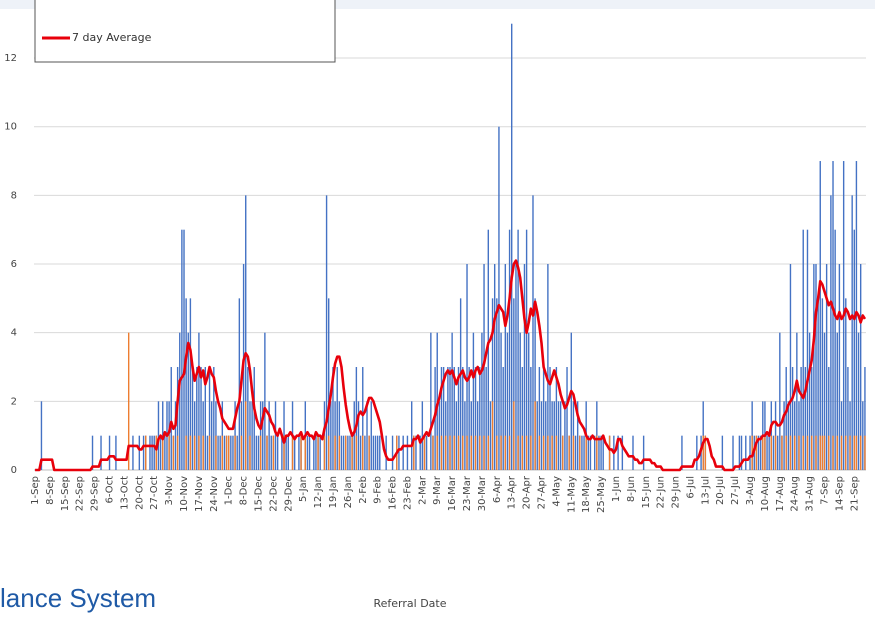 The width and height of the screenshot is (875, 618). I want to click on x-tick-label: 27-Jul, so click(735, 490).